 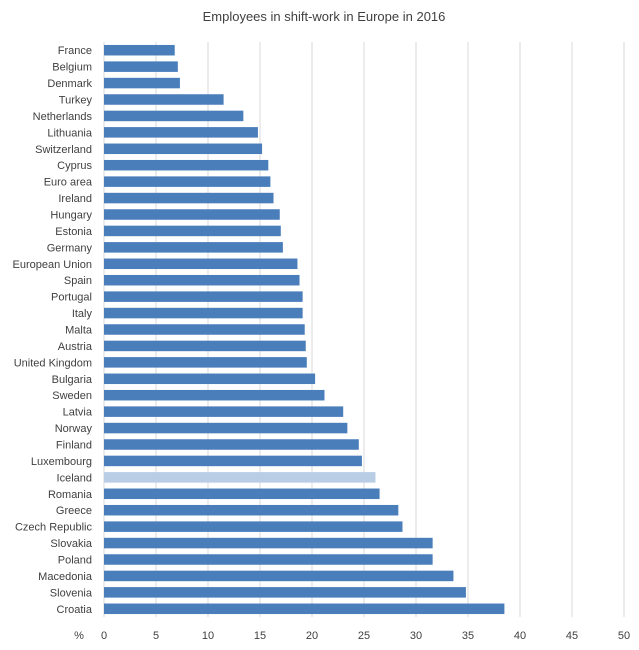 I want to click on category-label: Luxembourg, so click(x=61, y=462).